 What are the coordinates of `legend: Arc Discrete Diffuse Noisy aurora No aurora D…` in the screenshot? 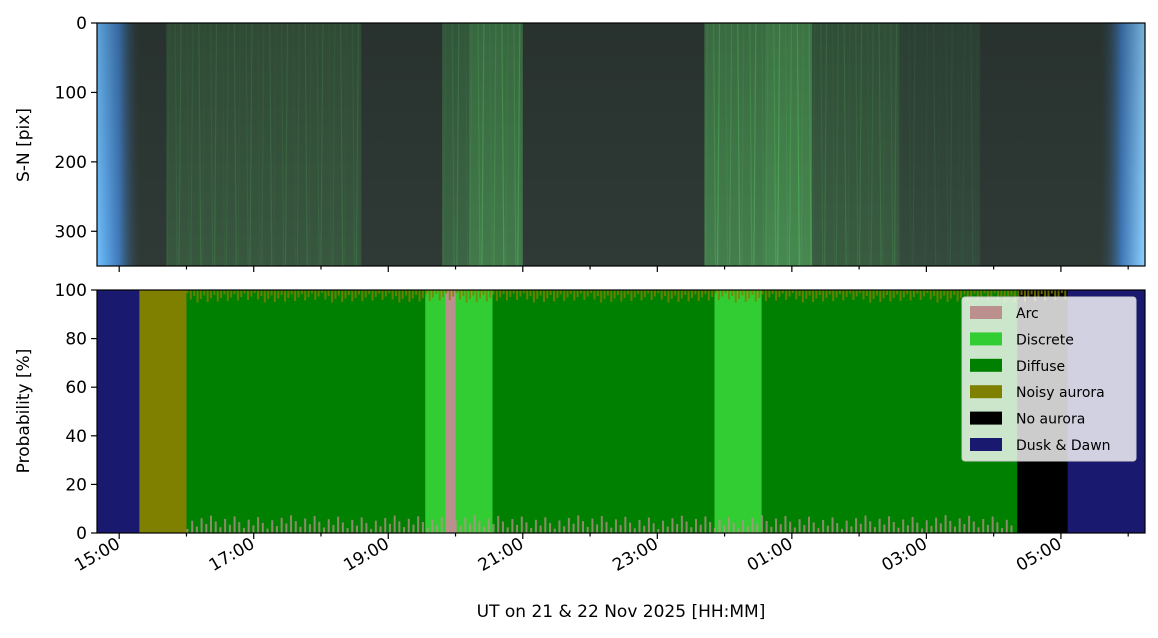 It's located at (1049, 379).